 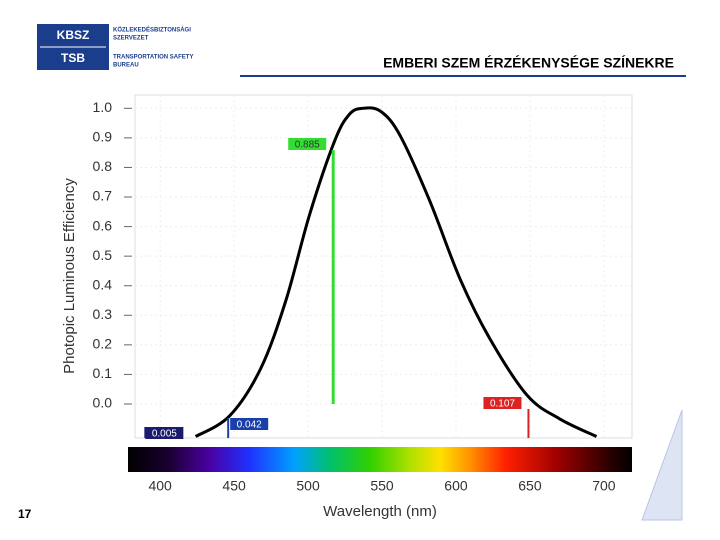 I want to click on marker-label: 0.107, so click(x=502, y=404).